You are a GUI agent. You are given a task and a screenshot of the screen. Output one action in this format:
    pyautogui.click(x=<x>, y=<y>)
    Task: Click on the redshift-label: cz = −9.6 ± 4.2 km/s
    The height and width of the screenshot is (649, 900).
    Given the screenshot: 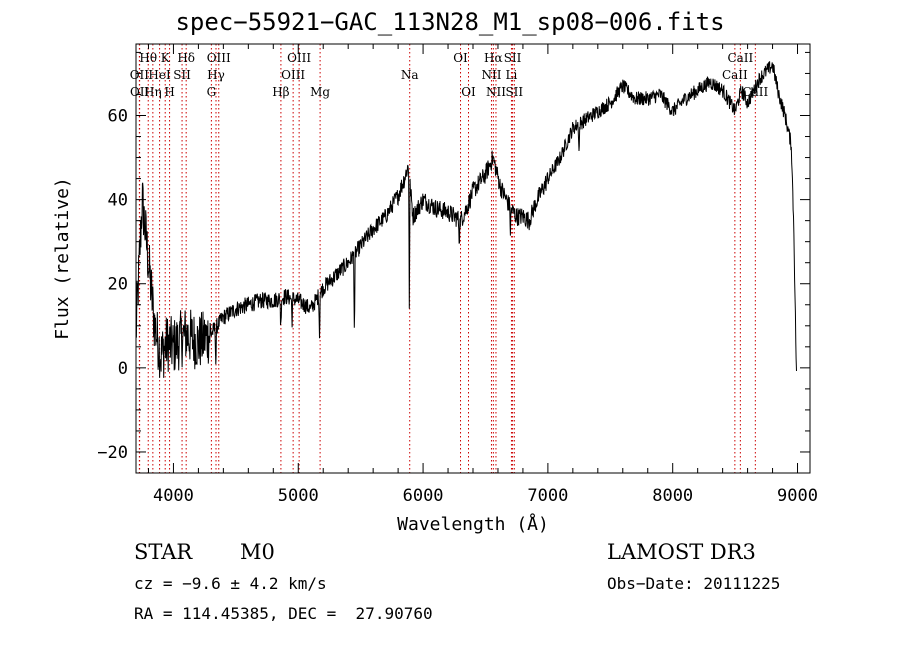 What is the action you would take?
    pyautogui.click(x=230, y=583)
    